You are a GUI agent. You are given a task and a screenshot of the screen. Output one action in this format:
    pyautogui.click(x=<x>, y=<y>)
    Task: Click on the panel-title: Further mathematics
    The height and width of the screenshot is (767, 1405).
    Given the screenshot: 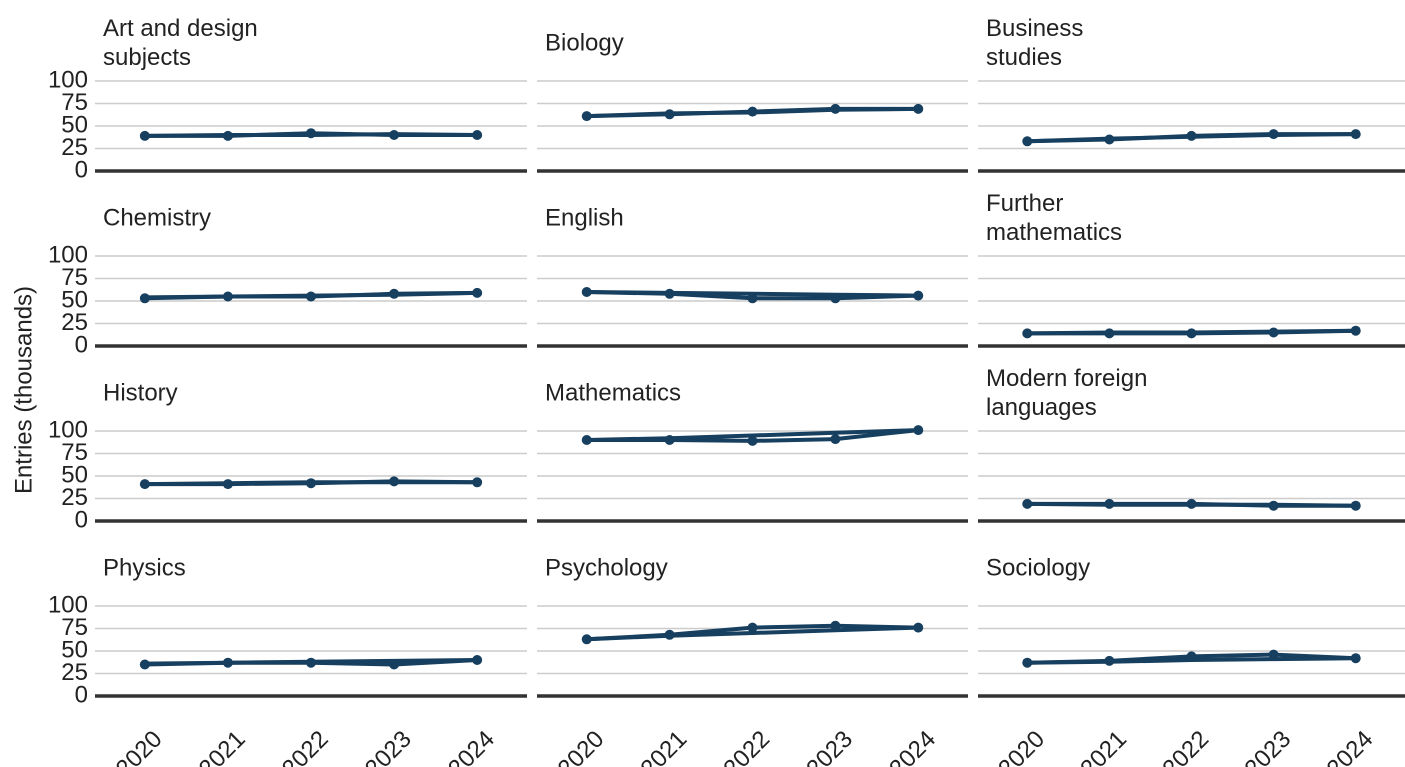 What is the action you would take?
    pyautogui.click(x=1054, y=218)
    